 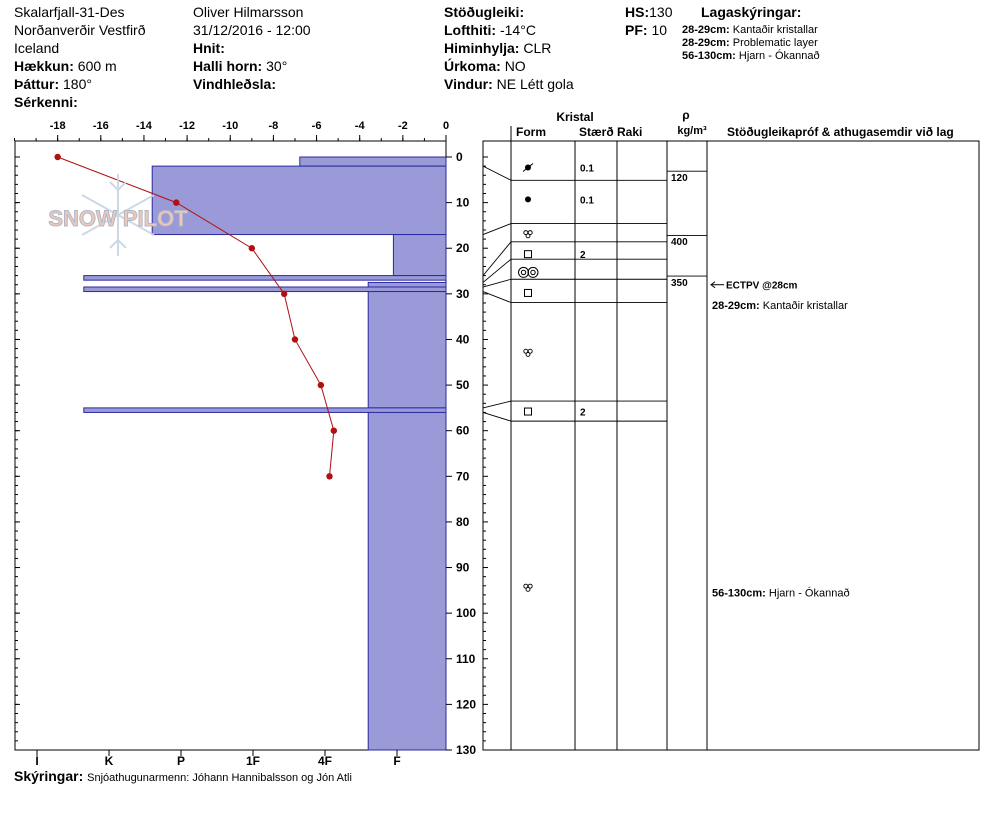 What do you see at coordinates (44, 66) in the screenshot?
I see `elevation-label: Hækkun:` at bounding box center [44, 66].